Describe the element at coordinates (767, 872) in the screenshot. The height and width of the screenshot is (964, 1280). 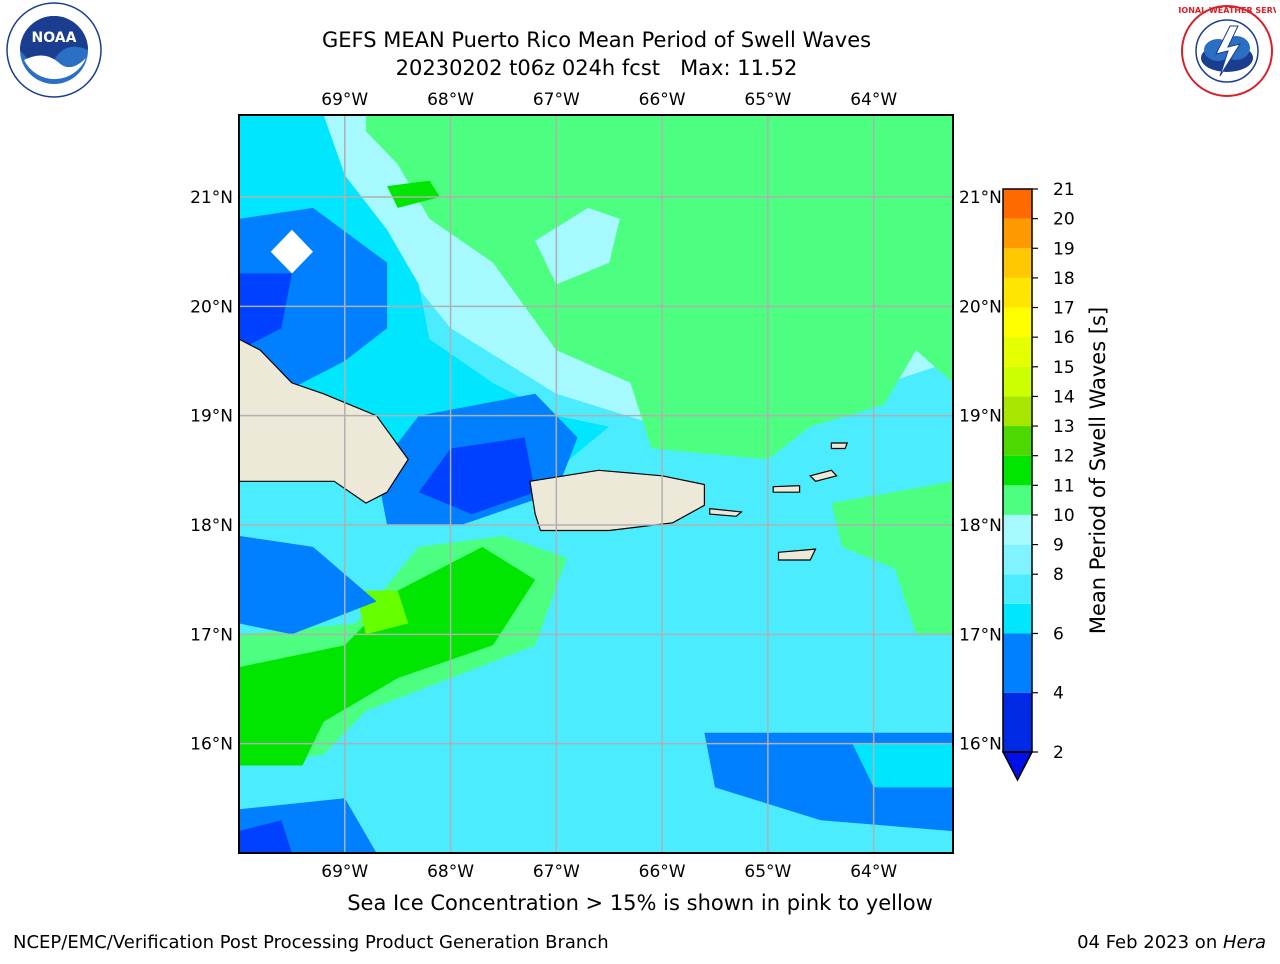
I see `x-tick-label-bottom: 65°W` at that location.